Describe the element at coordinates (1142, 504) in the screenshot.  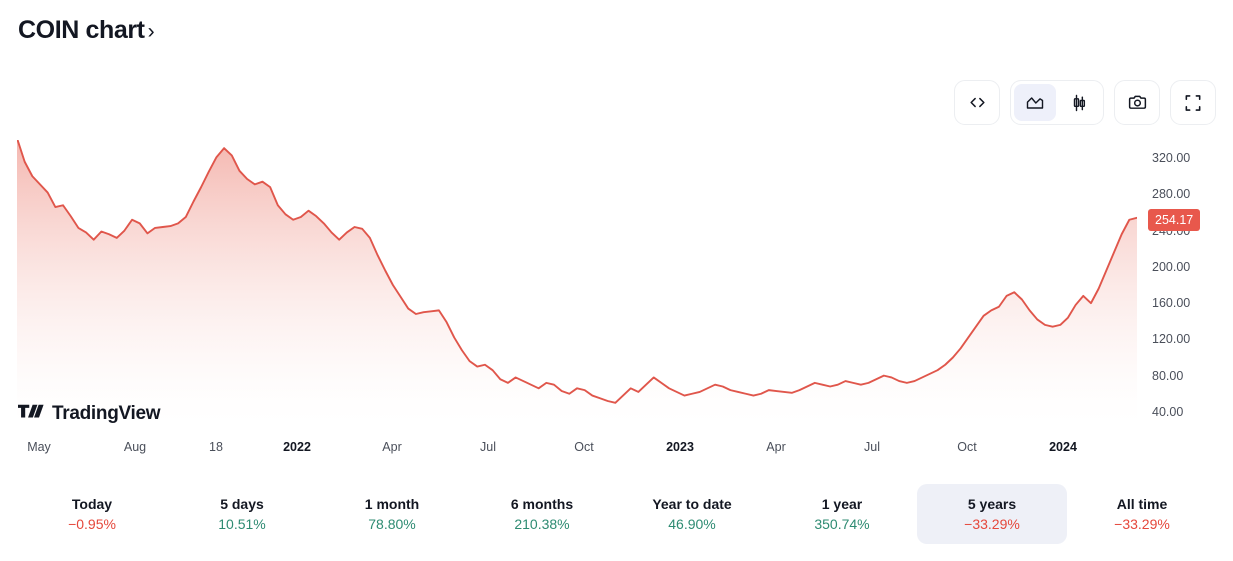
I see `period-label: All time` at that location.